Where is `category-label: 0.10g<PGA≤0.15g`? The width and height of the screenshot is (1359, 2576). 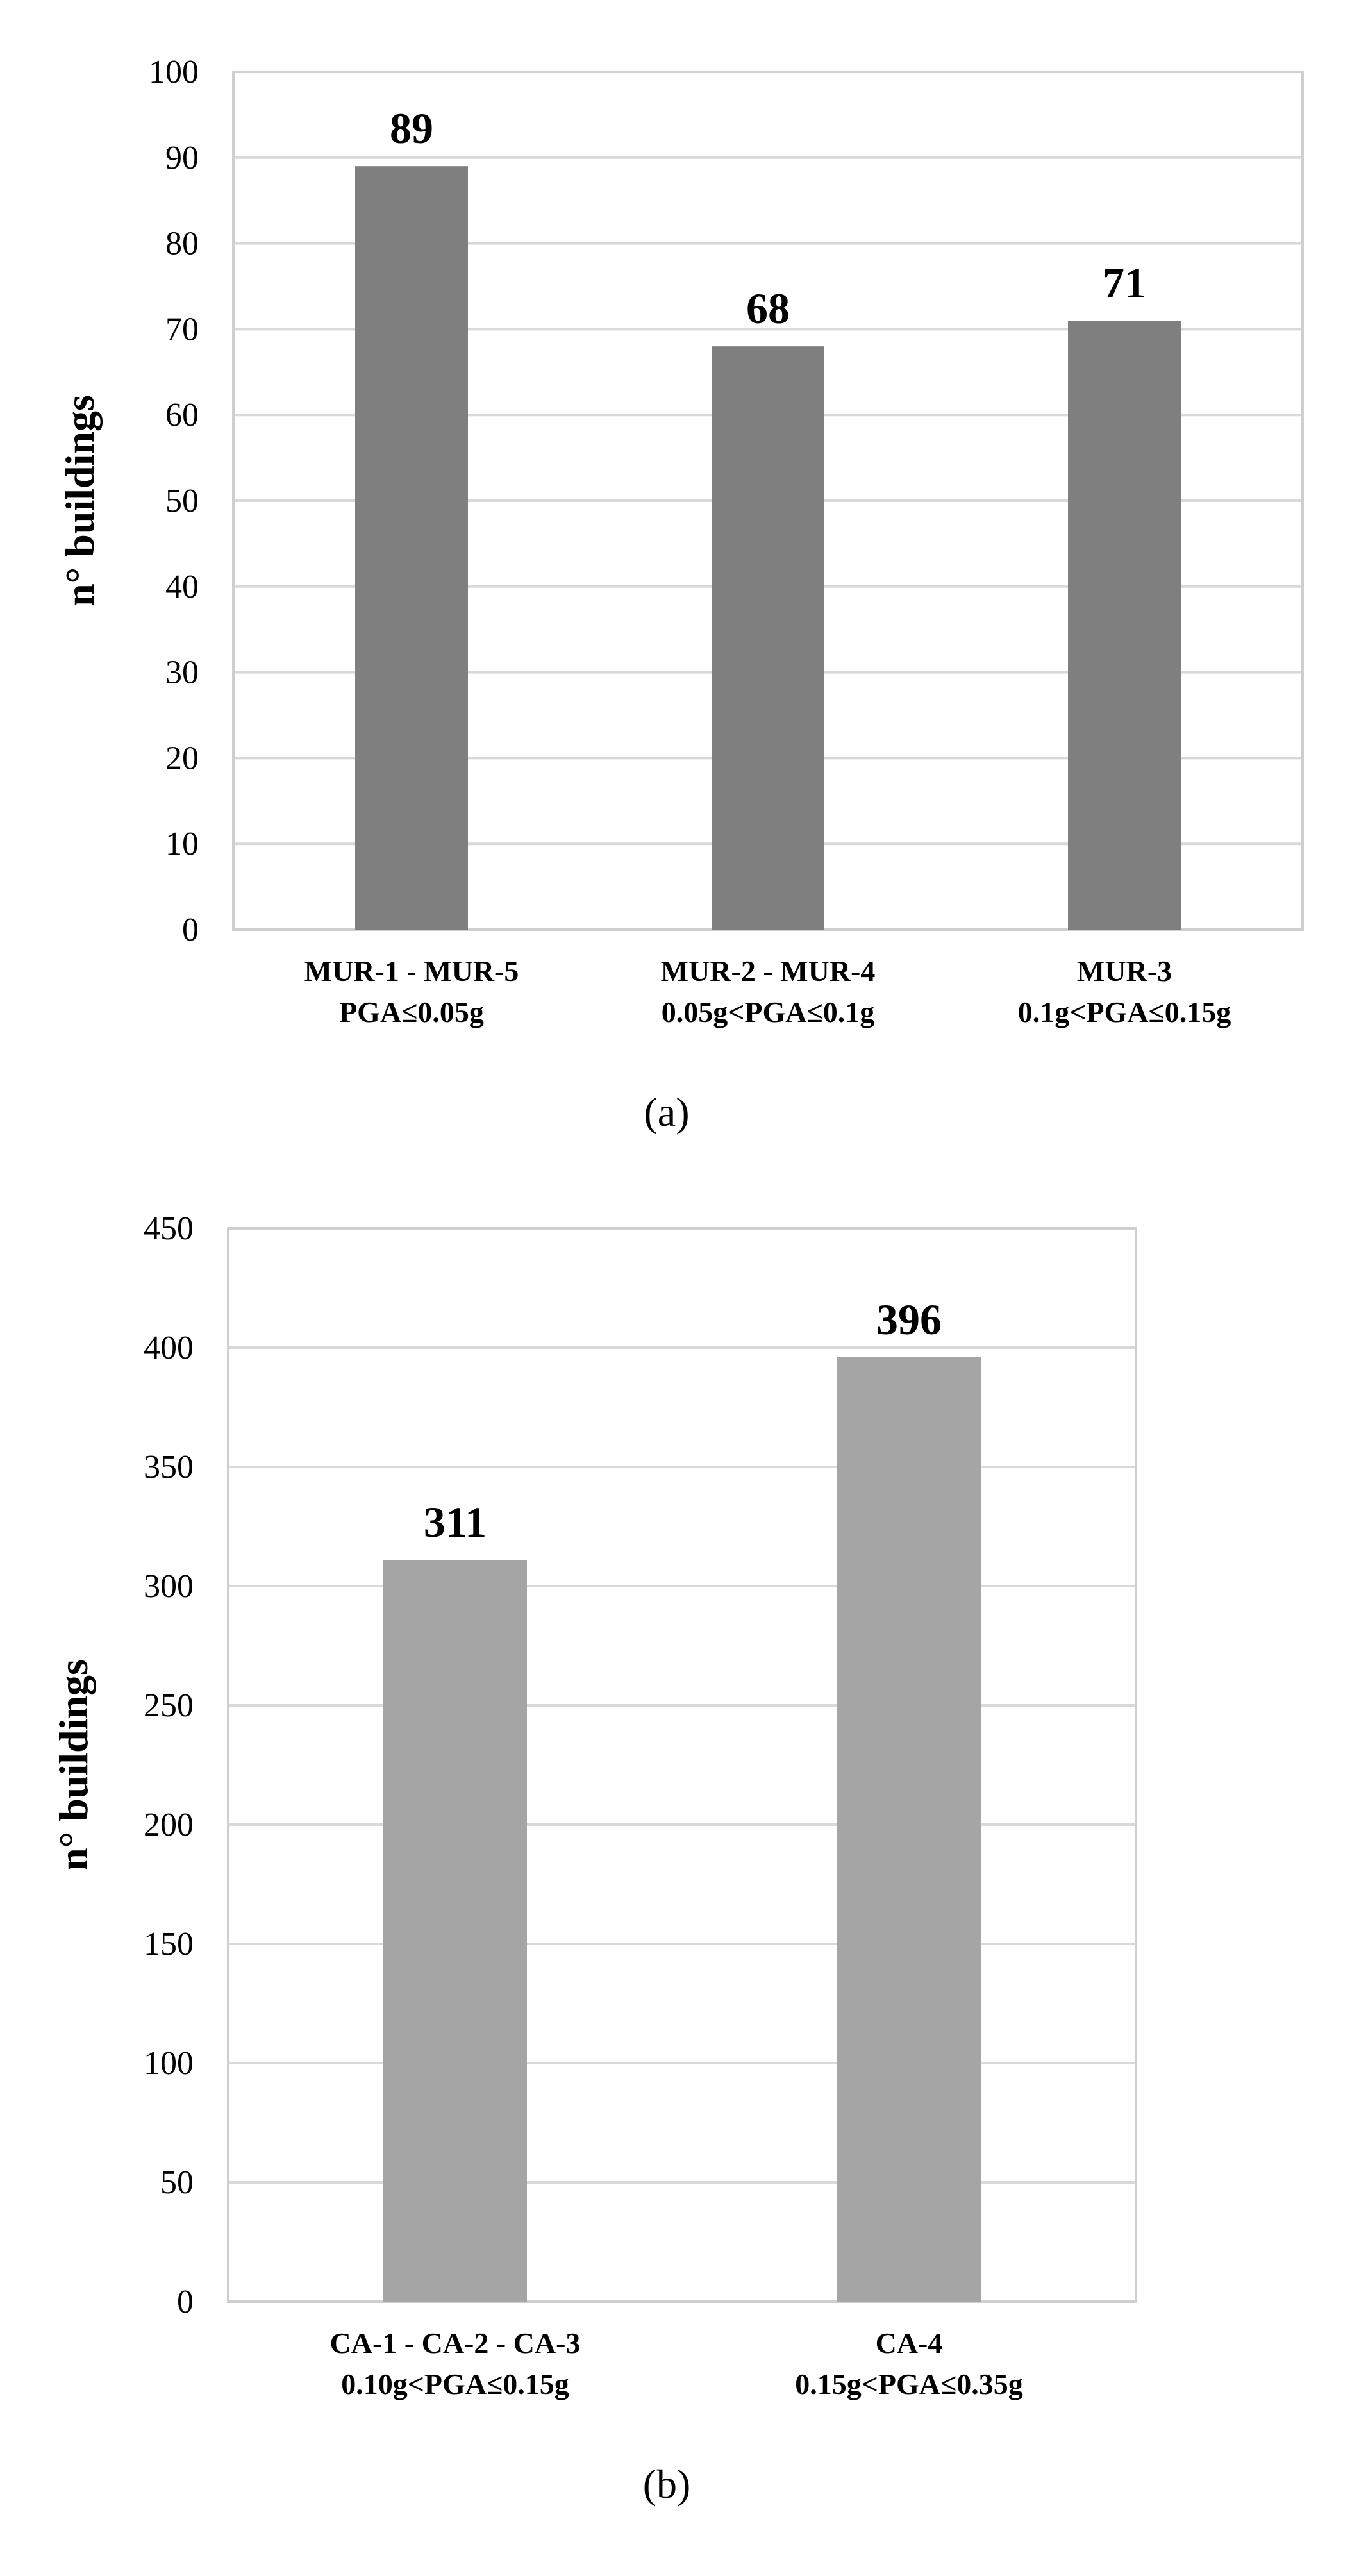
category-label: 0.10g<PGA≤0.15g is located at coordinates (455, 2384).